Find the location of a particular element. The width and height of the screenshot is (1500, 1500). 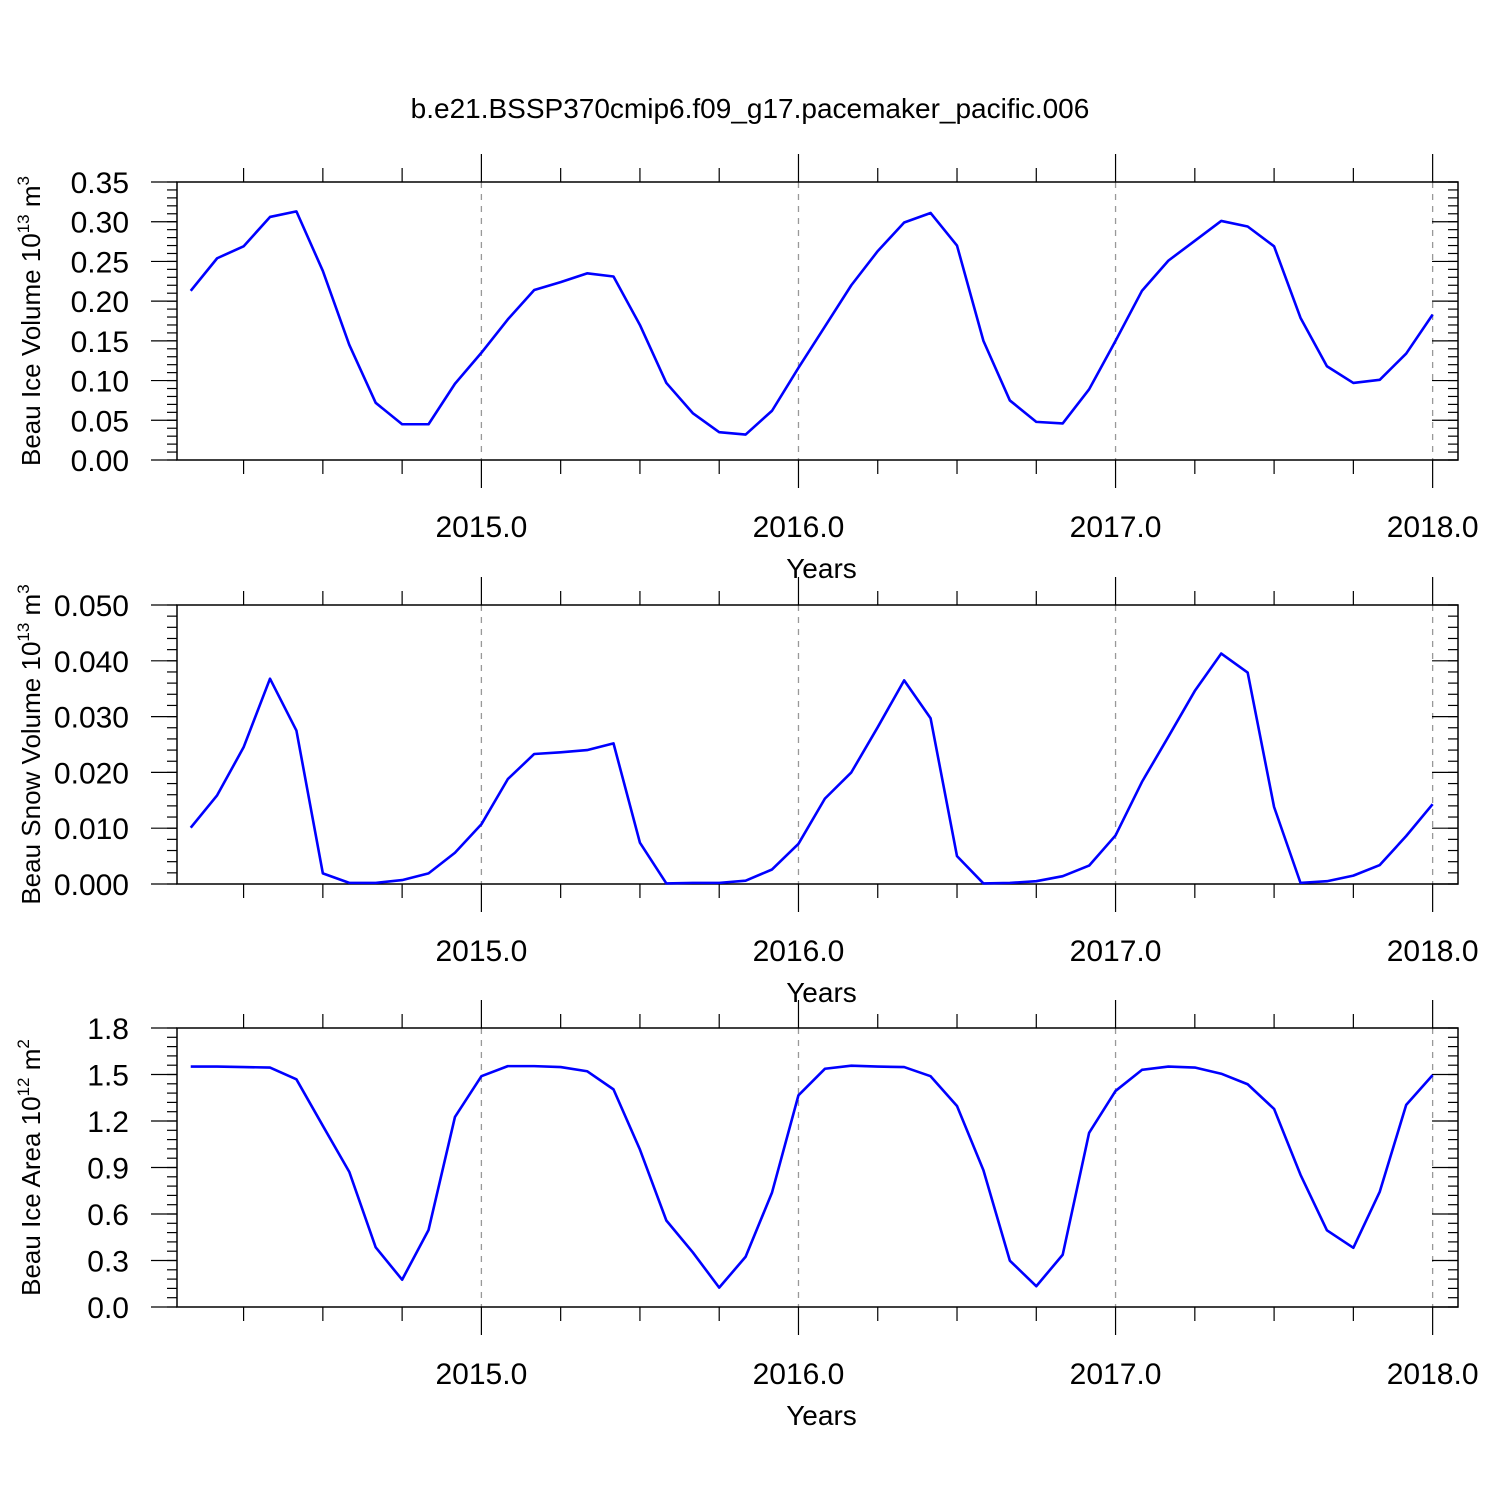

y-tick-label: 0.25 is located at coordinates (100, 262).